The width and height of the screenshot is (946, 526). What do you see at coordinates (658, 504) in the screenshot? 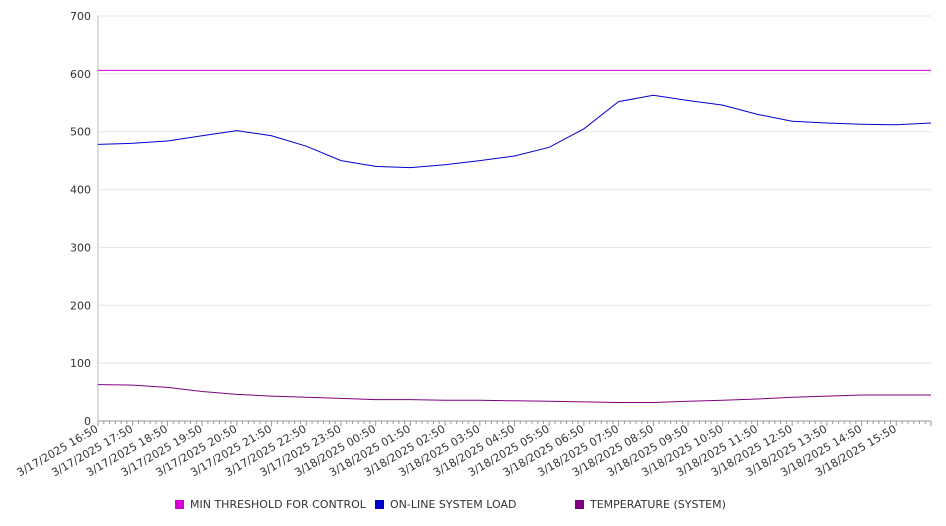
I see `legend-label-temperature: TEMPERATURE (SYSTEM)` at bounding box center [658, 504].